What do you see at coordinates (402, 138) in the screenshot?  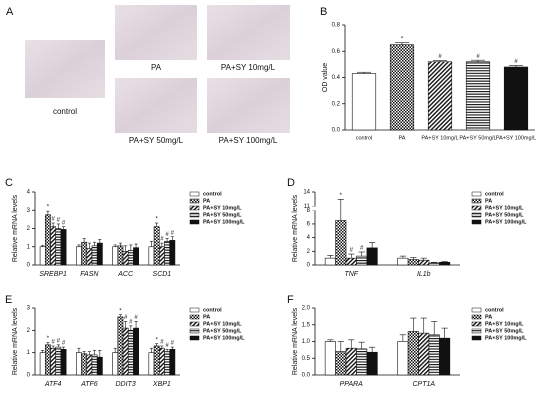 I see `x-tick-label: PA` at bounding box center [402, 138].